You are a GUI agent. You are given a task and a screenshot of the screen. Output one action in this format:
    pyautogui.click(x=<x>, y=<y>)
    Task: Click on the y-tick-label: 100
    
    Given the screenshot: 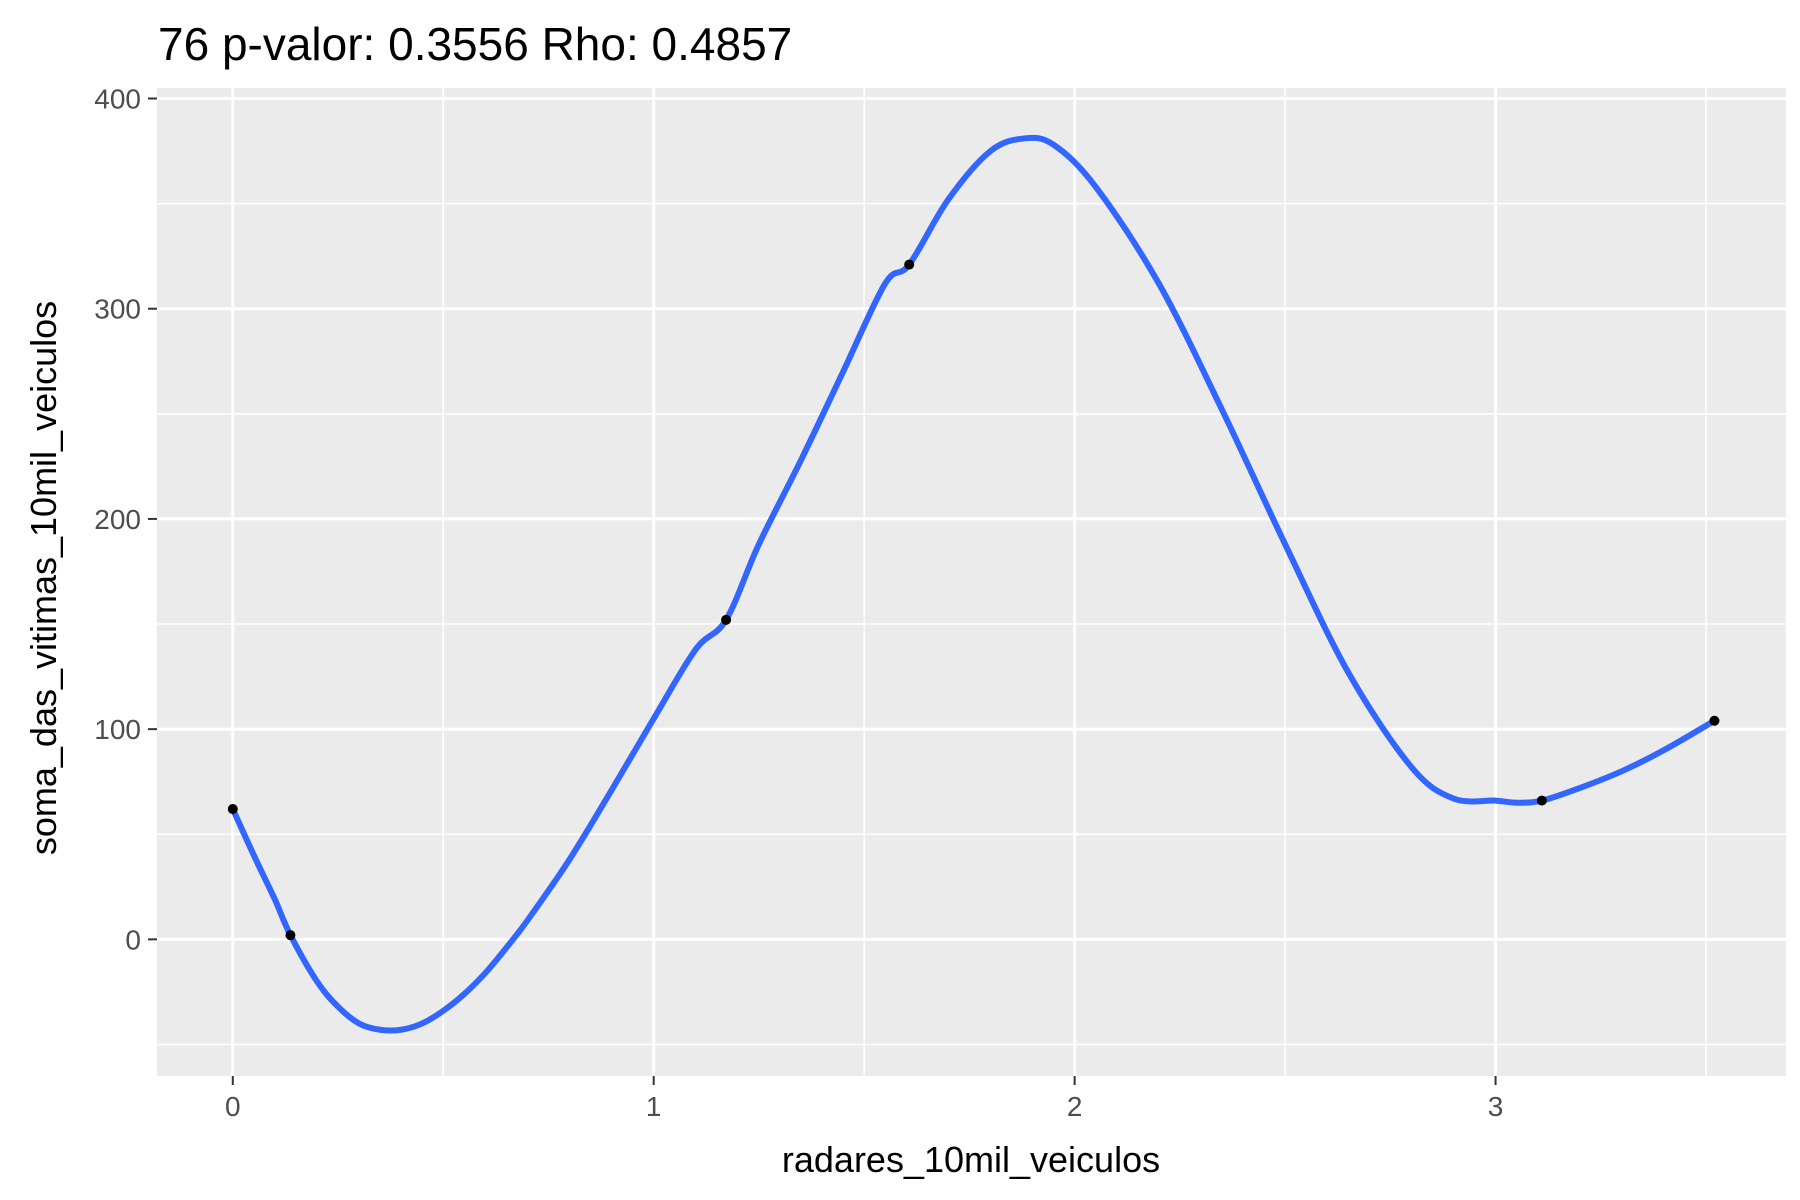 What is the action you would take?
    pyautogui.click(x=117, y=729)
    